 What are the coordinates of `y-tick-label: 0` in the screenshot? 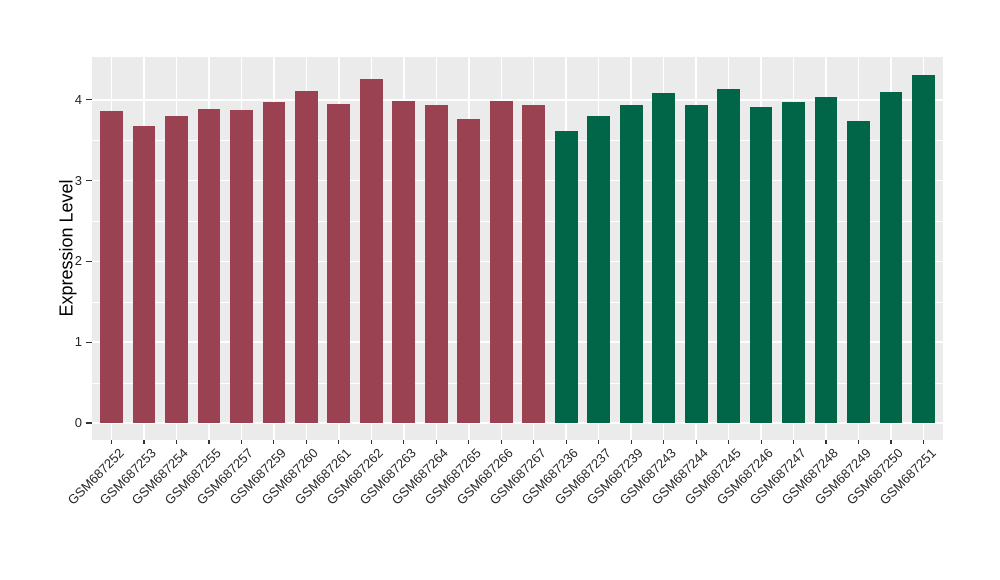 It's located at (78, 423).